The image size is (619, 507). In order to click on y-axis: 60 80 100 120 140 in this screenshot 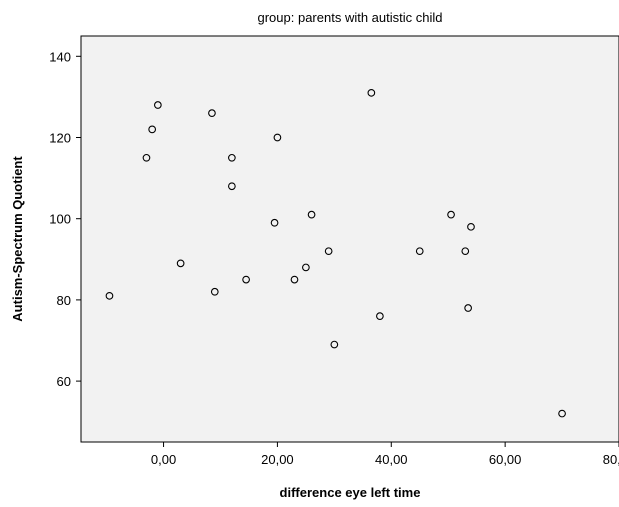, I will do `click(65, 219)`.